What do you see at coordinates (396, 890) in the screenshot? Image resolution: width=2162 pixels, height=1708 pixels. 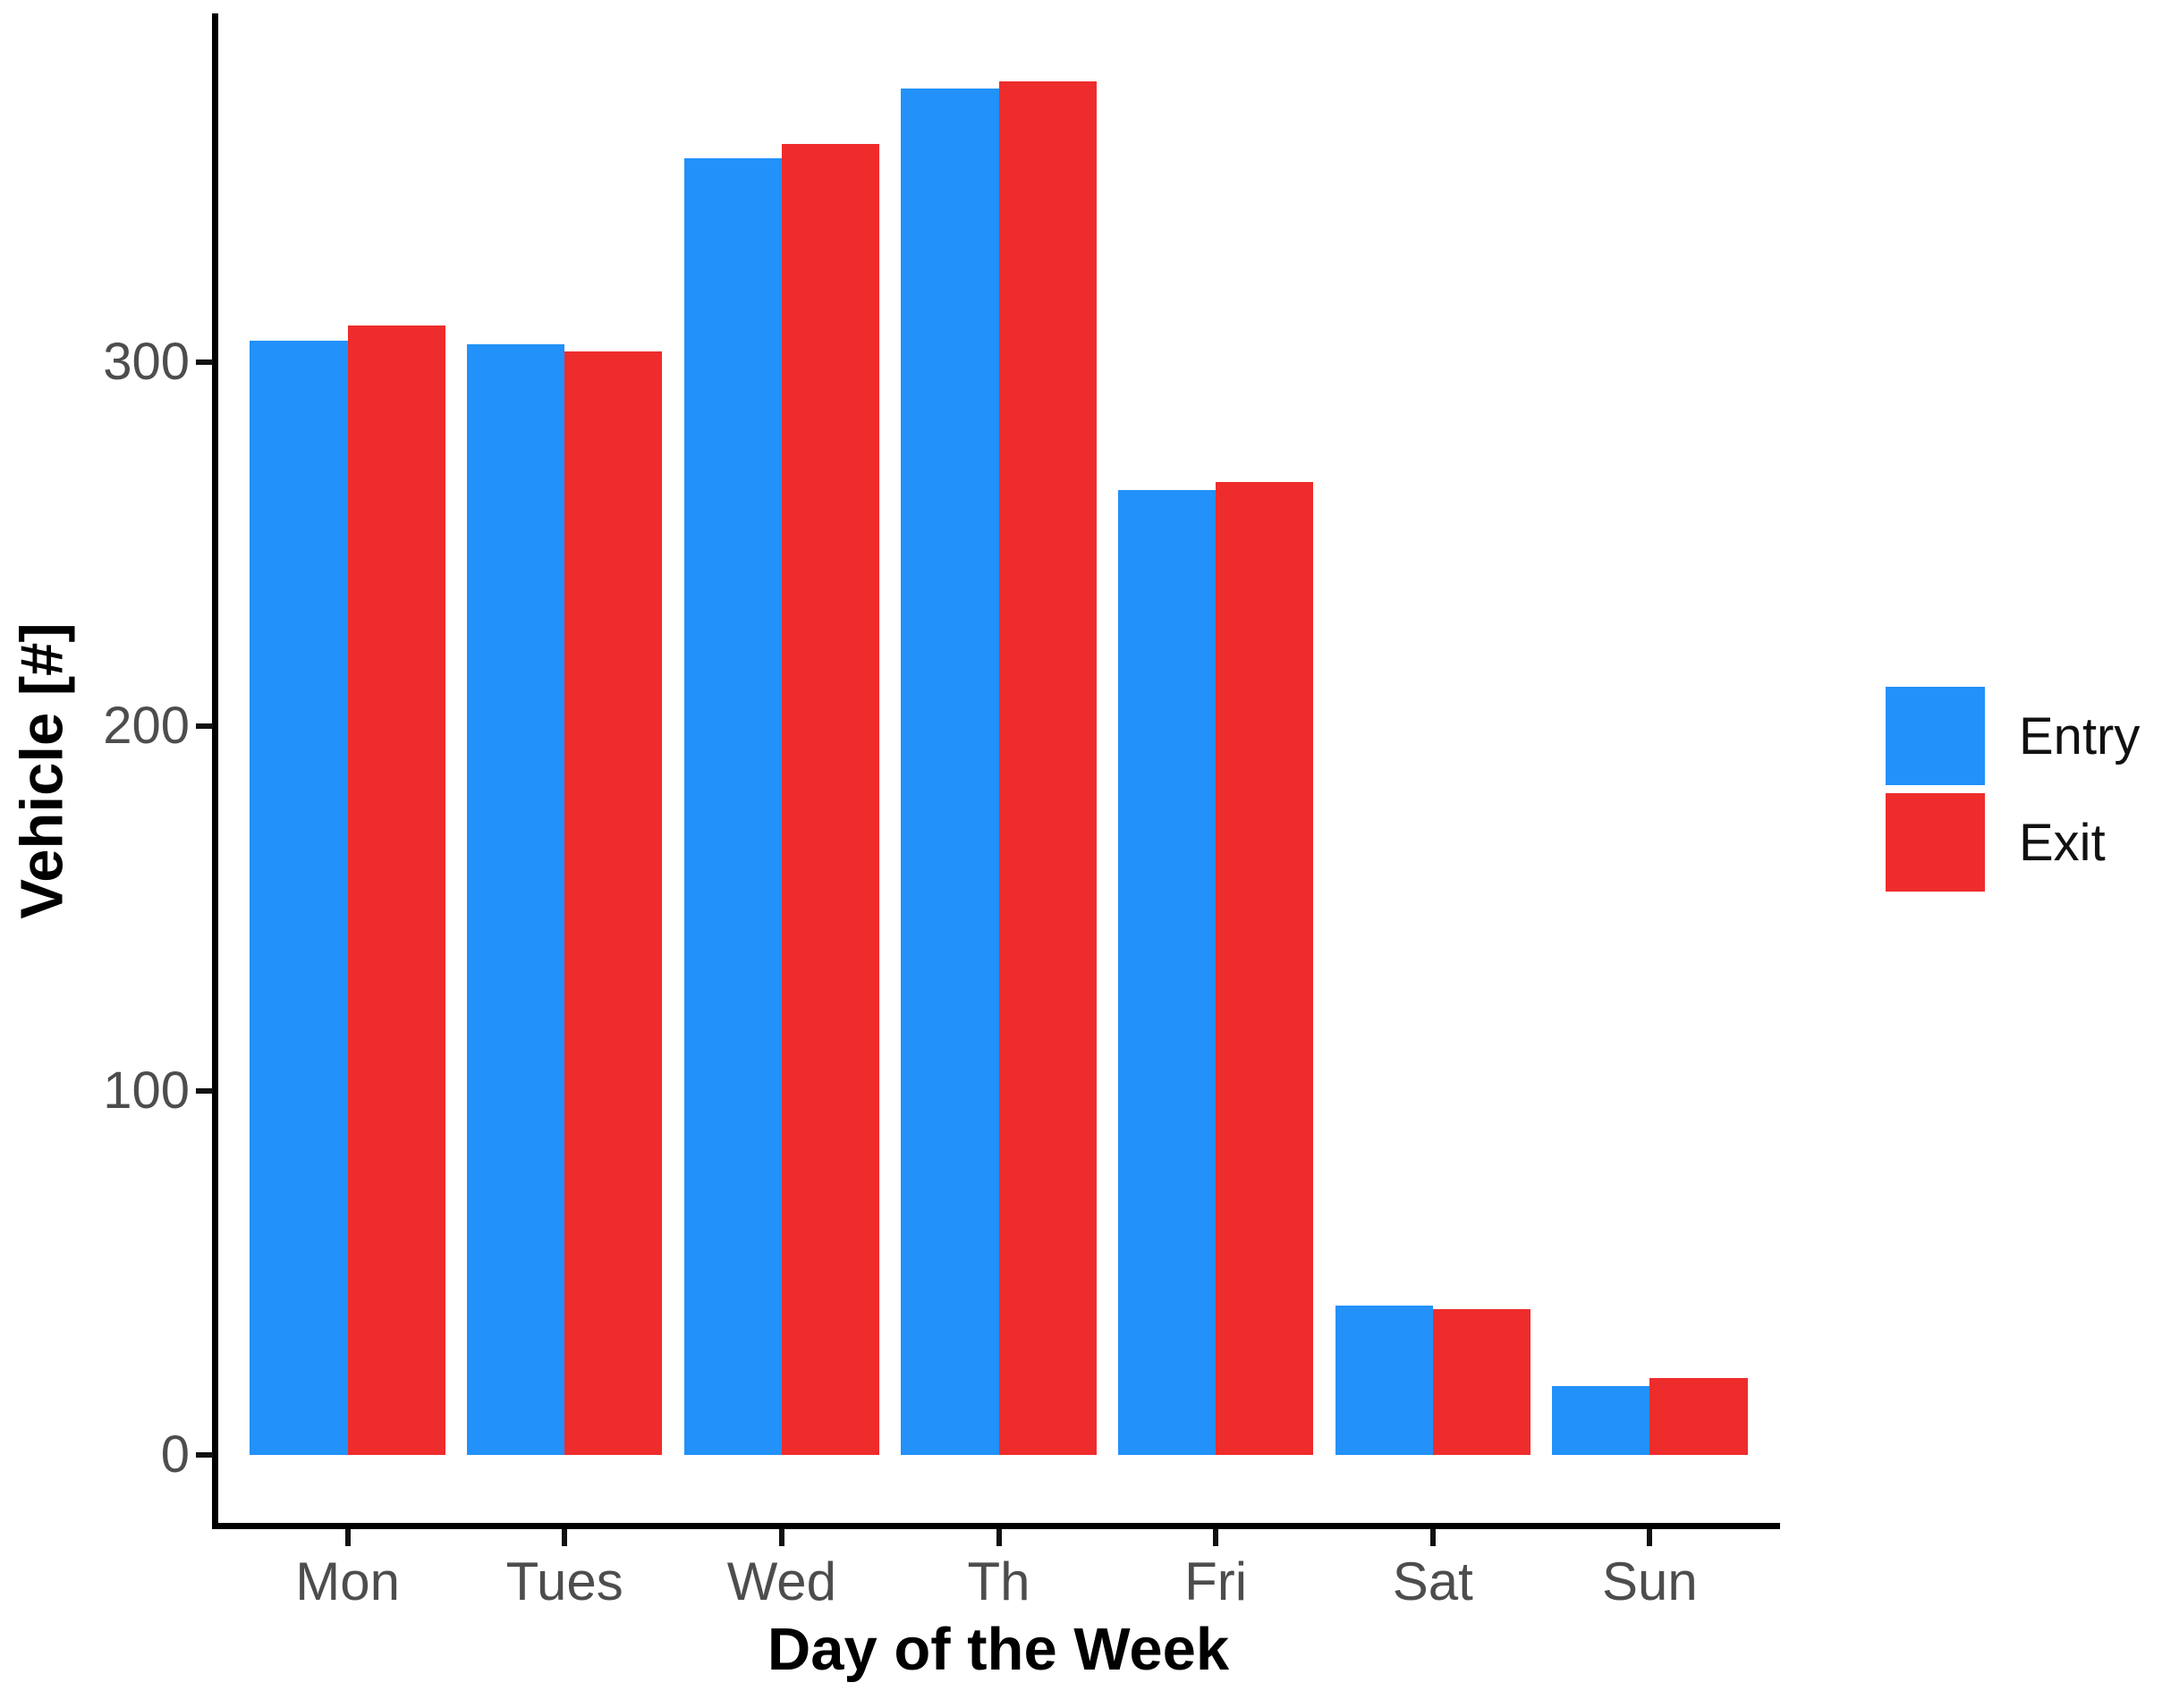 I see `bar-mon-exit` at bounding box center [396, 890].